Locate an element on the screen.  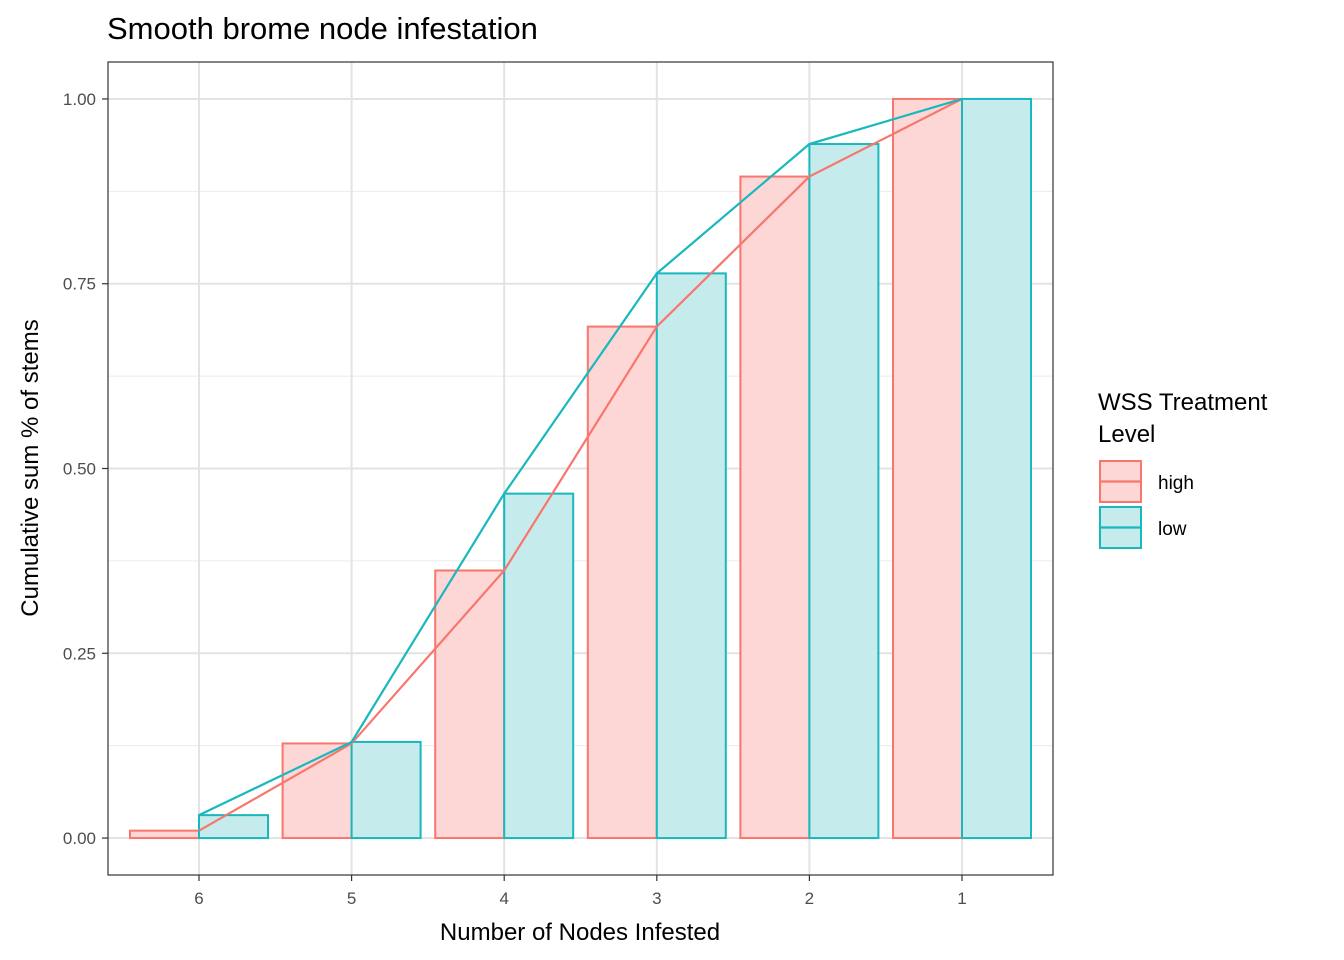
y-axis-ticks: 0.00 0.25 0.50 0.75 1.00 is located at coordinates (85, 469).